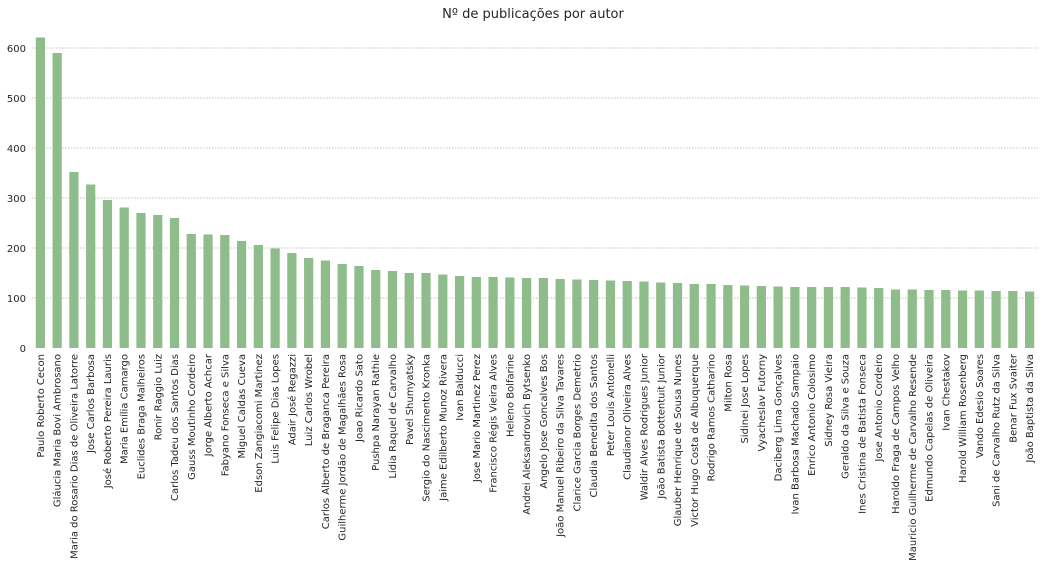  Describe the element at coordinates (209, 405) in the screenshot. I see `x-tick-label: Jorge Alberto Achcar` at that location.